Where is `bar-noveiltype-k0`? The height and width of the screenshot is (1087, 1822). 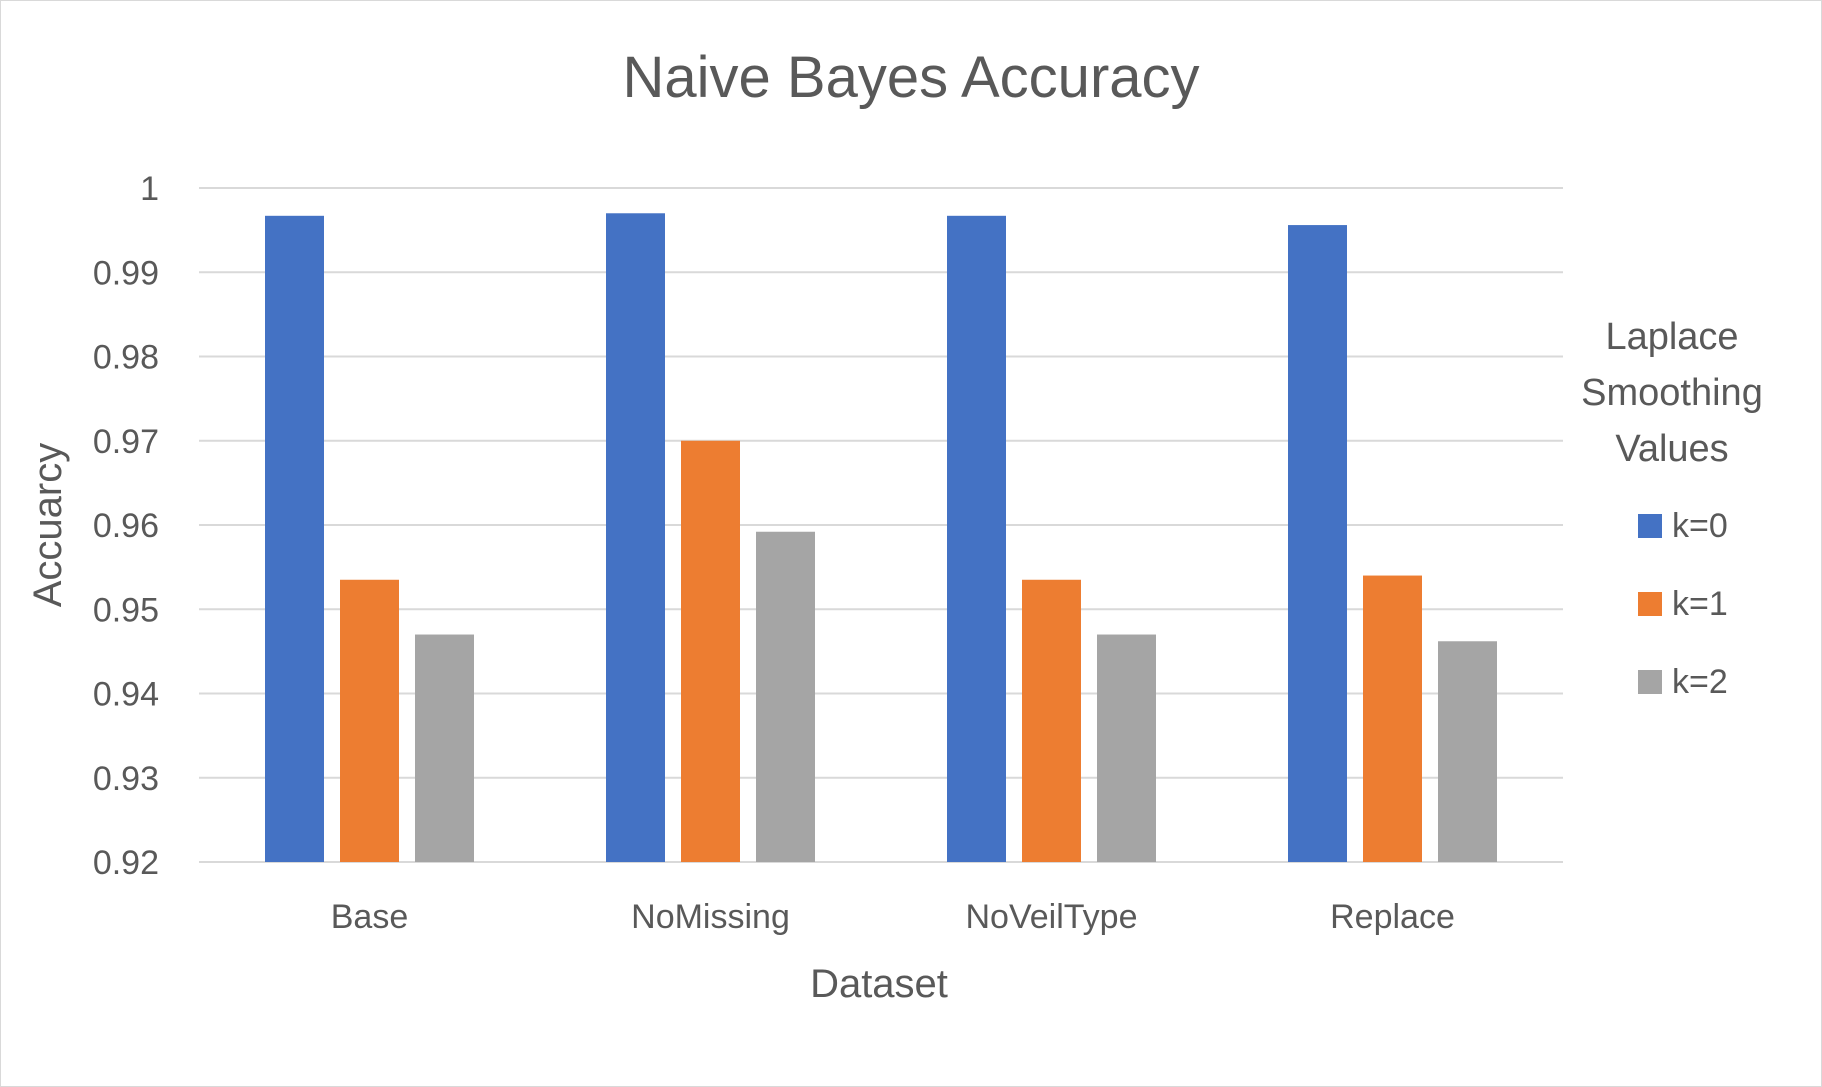
bar-noveiltype-k0 is located at coordinates (976, 539).